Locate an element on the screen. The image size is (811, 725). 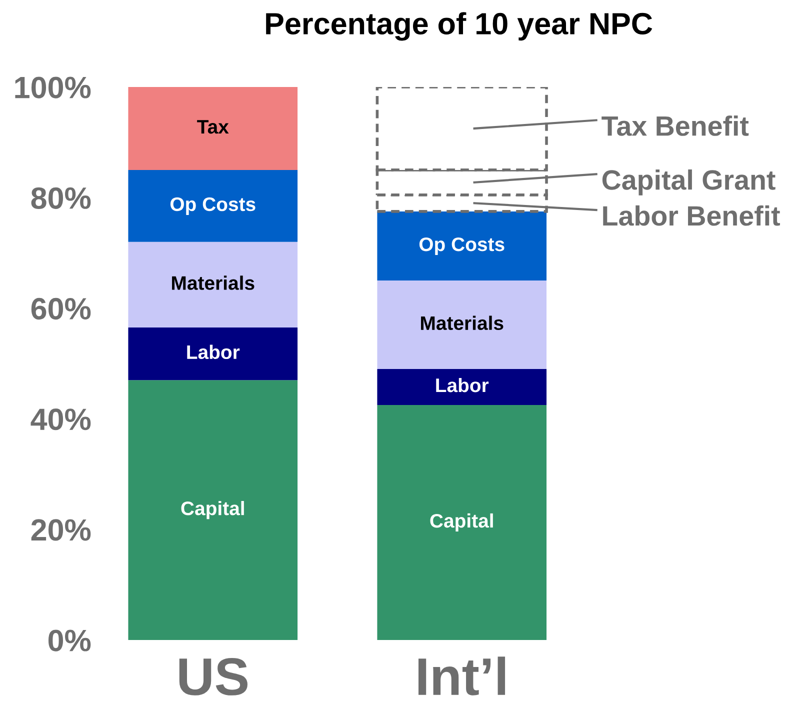
series-label: Op Costs is located at coordinates (461, 246).